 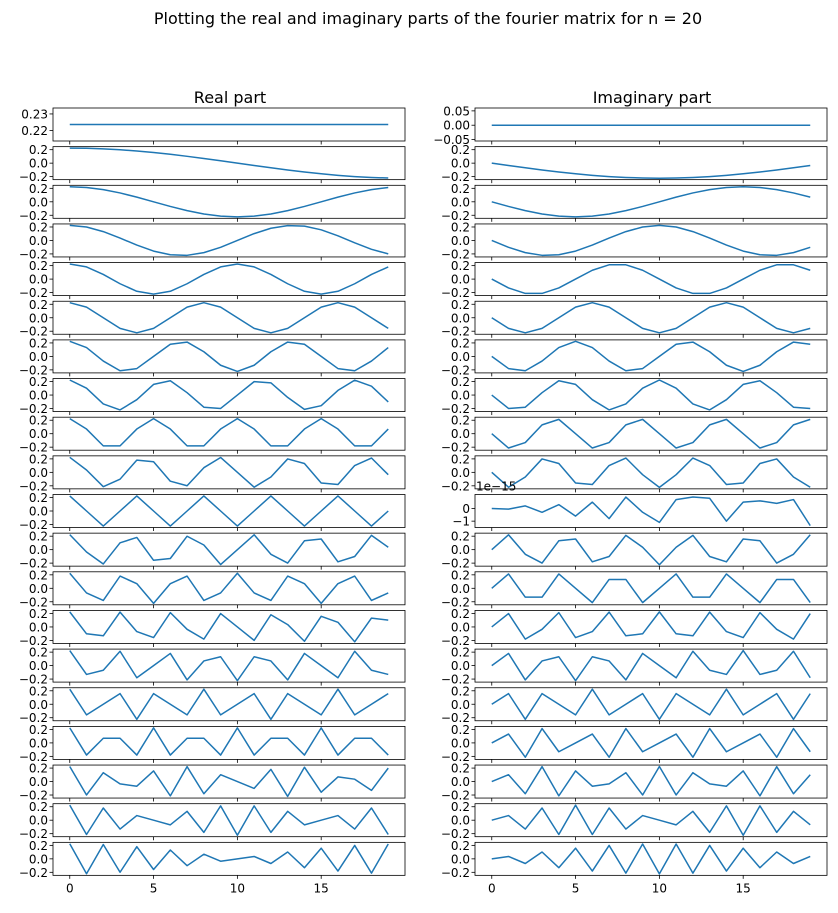 I want to click on x-tick-label: 0, so click(x=70, y=888).